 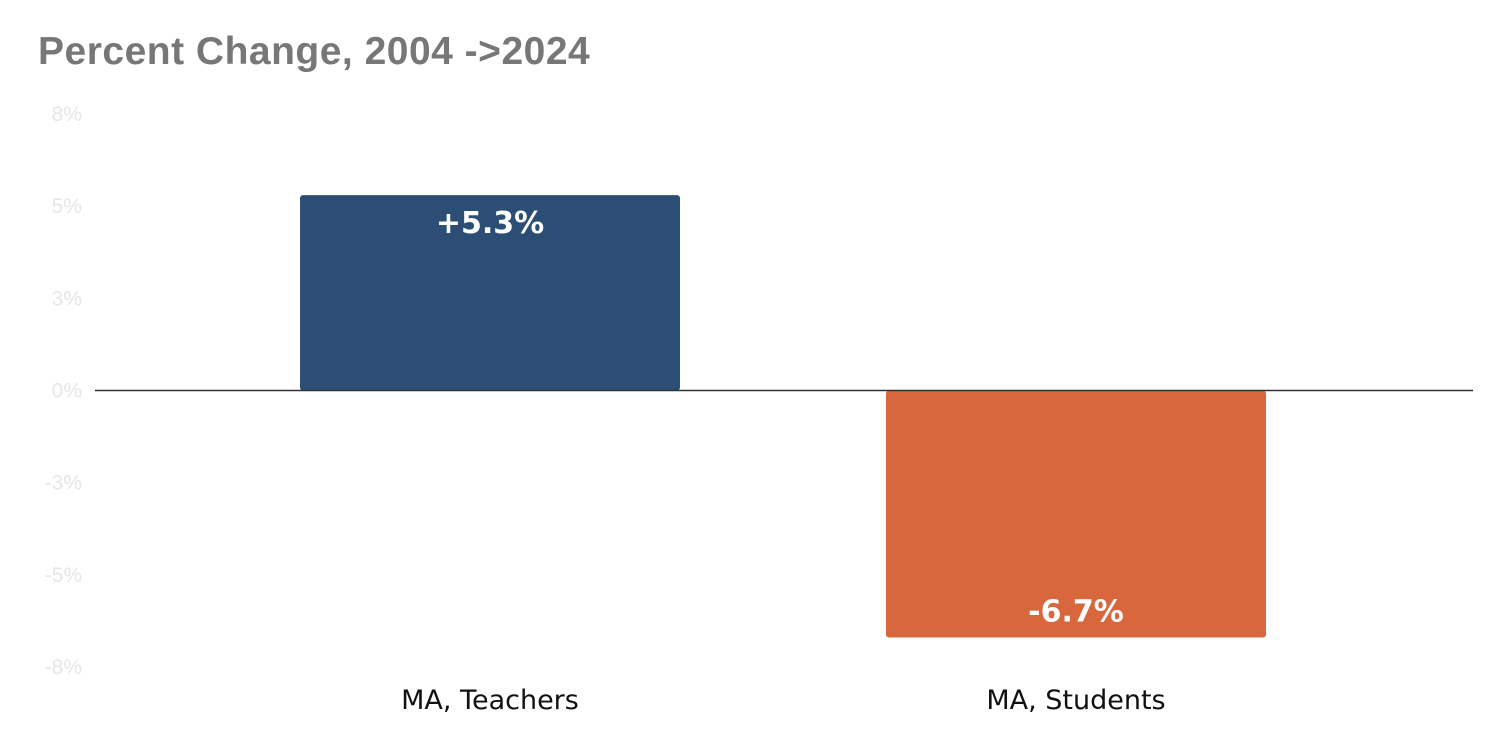 What do you see at coordinates (63, 483) in the screenshot?
I see `y-tick-label: -3%` at bounding box center [63, 483].